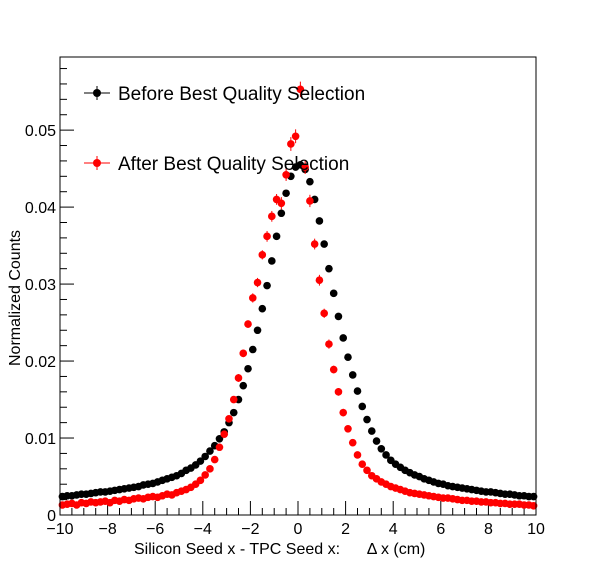 The width and height of the screenshot is (596, 572). Describe the element at coordinates (40, 439) in the screenshot. I see `y-tick-label: 0.01` at that location.